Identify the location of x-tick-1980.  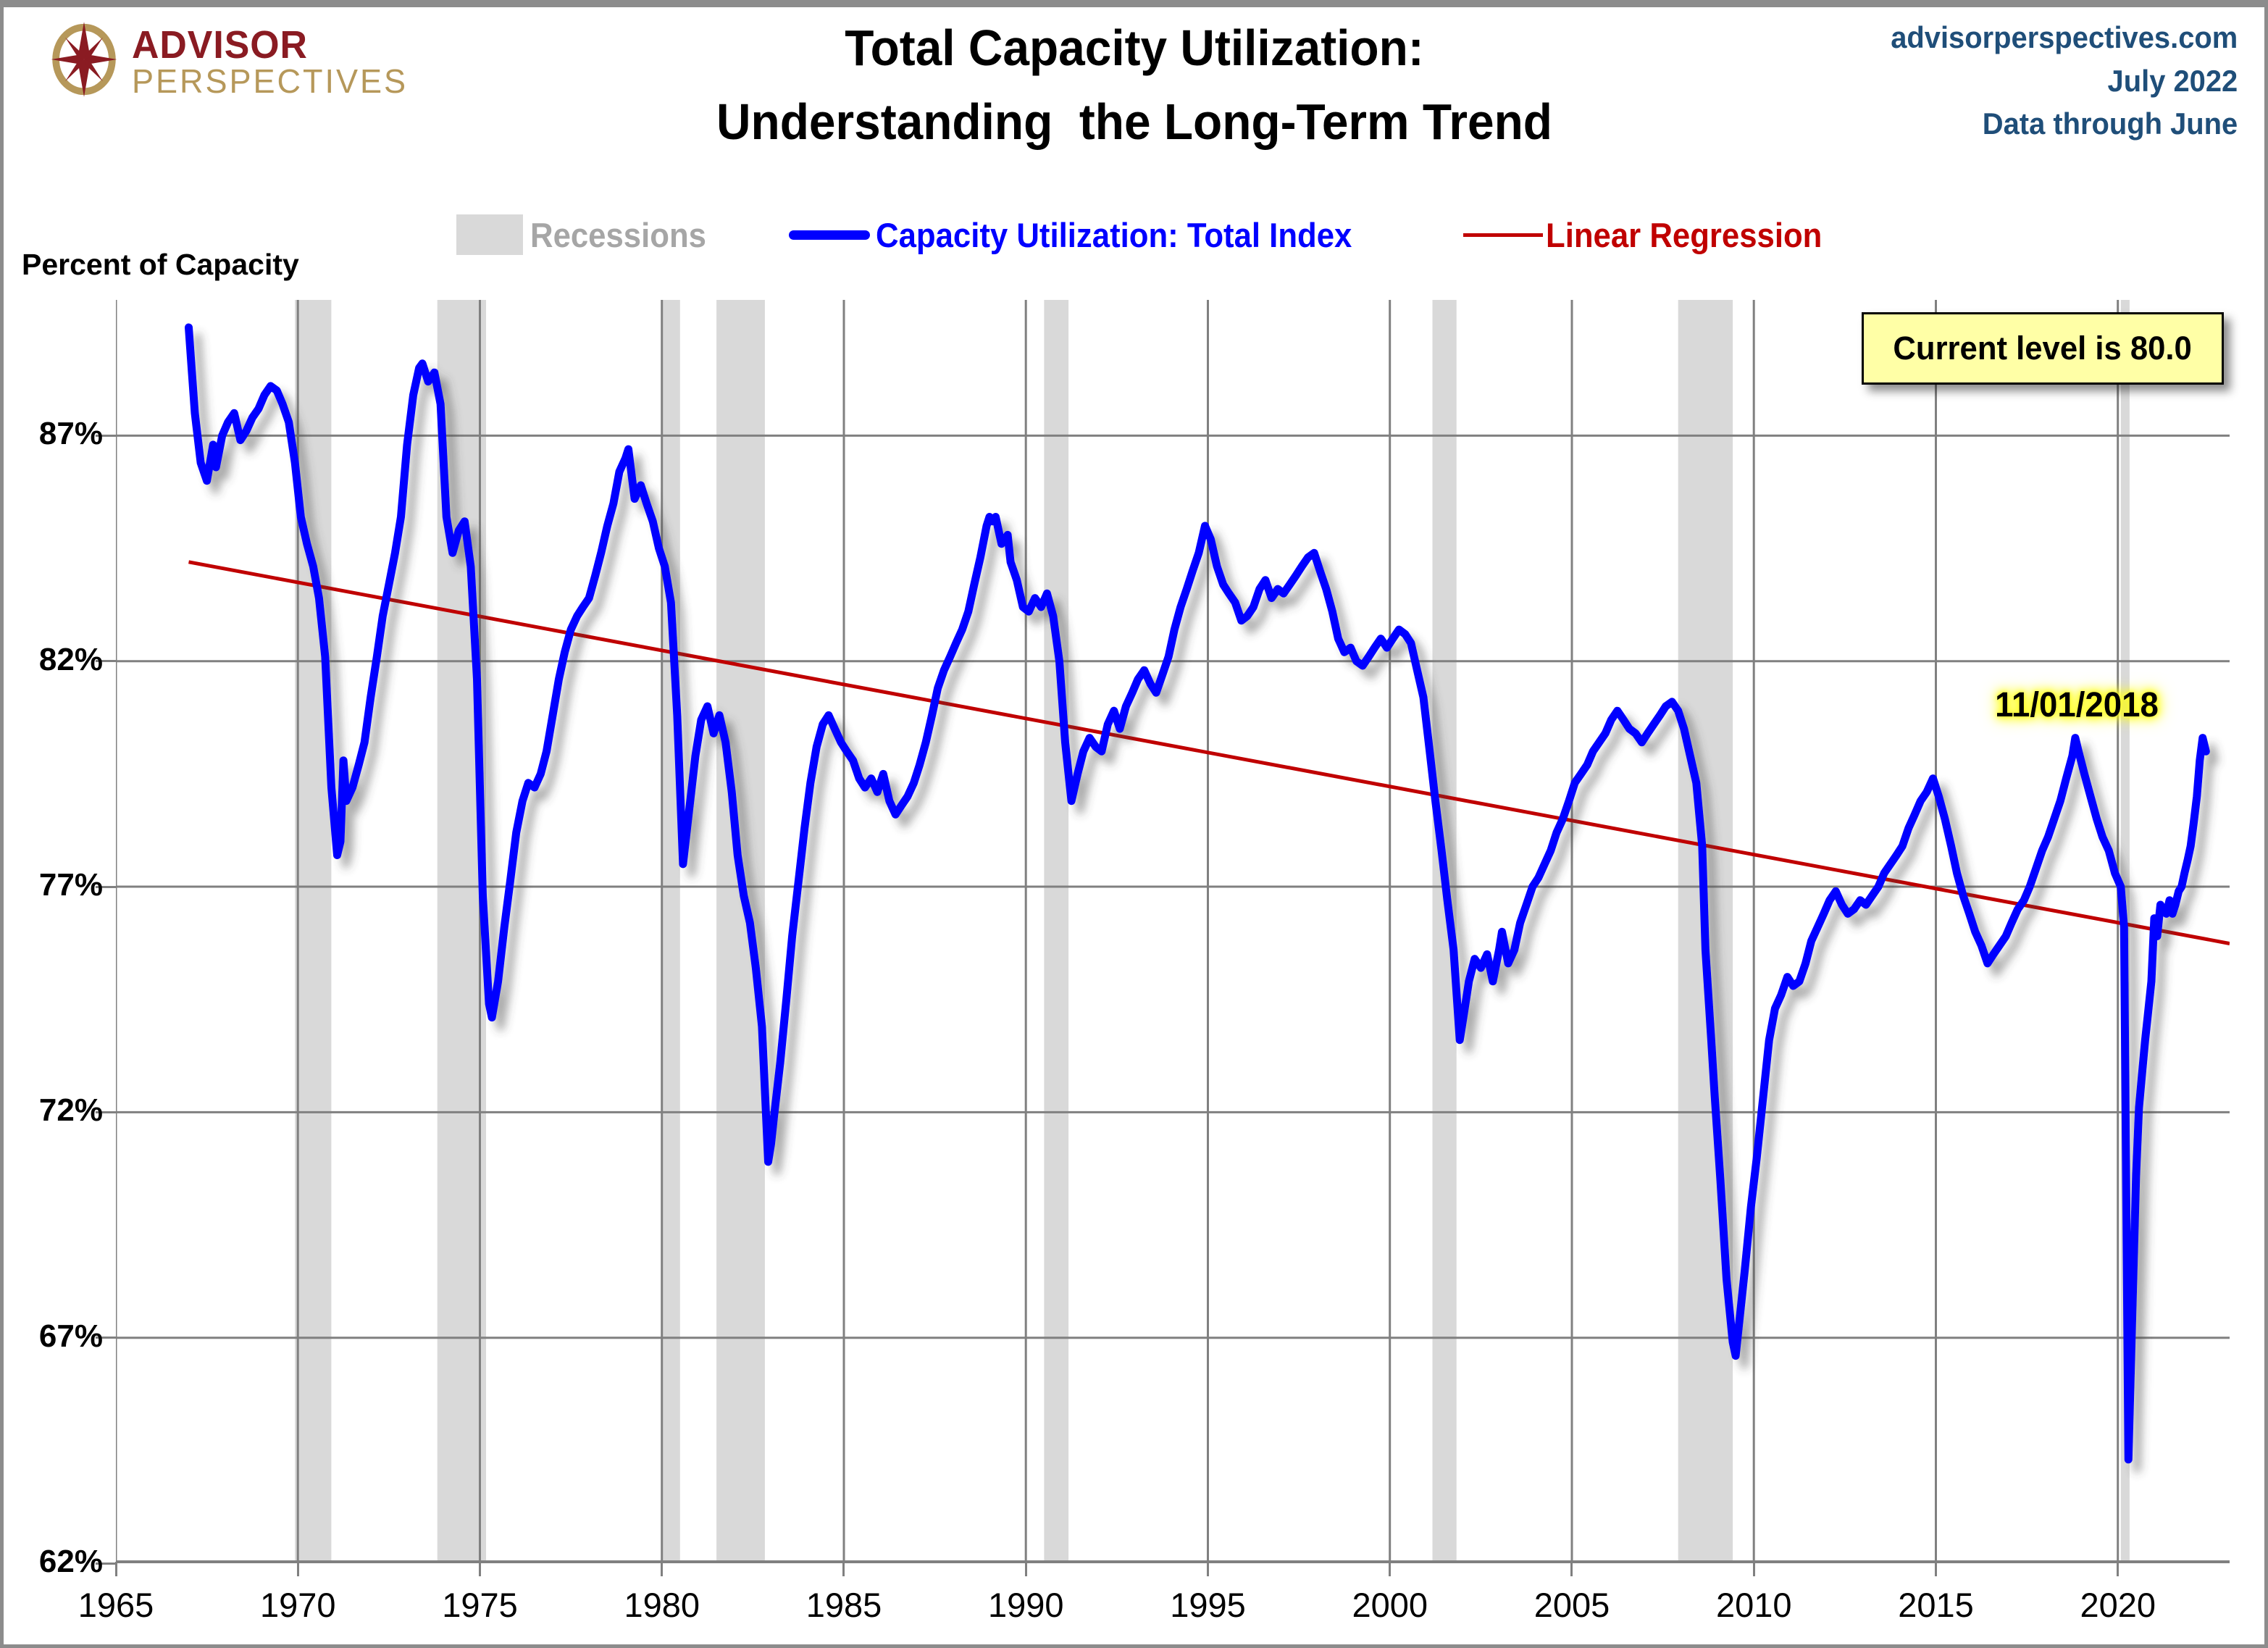
(663, 1569).